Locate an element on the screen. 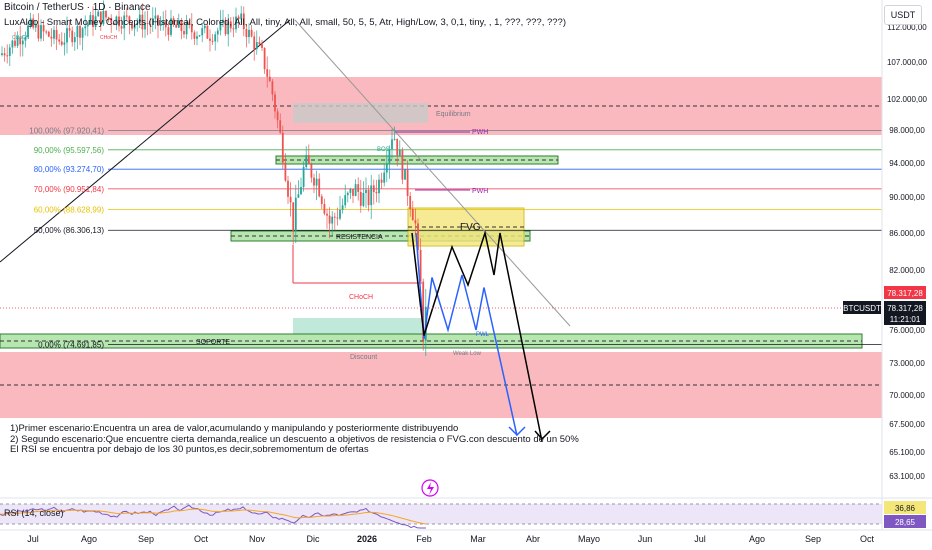  equilibrium-label: Equilibrium is located at coordinates (453, 114).